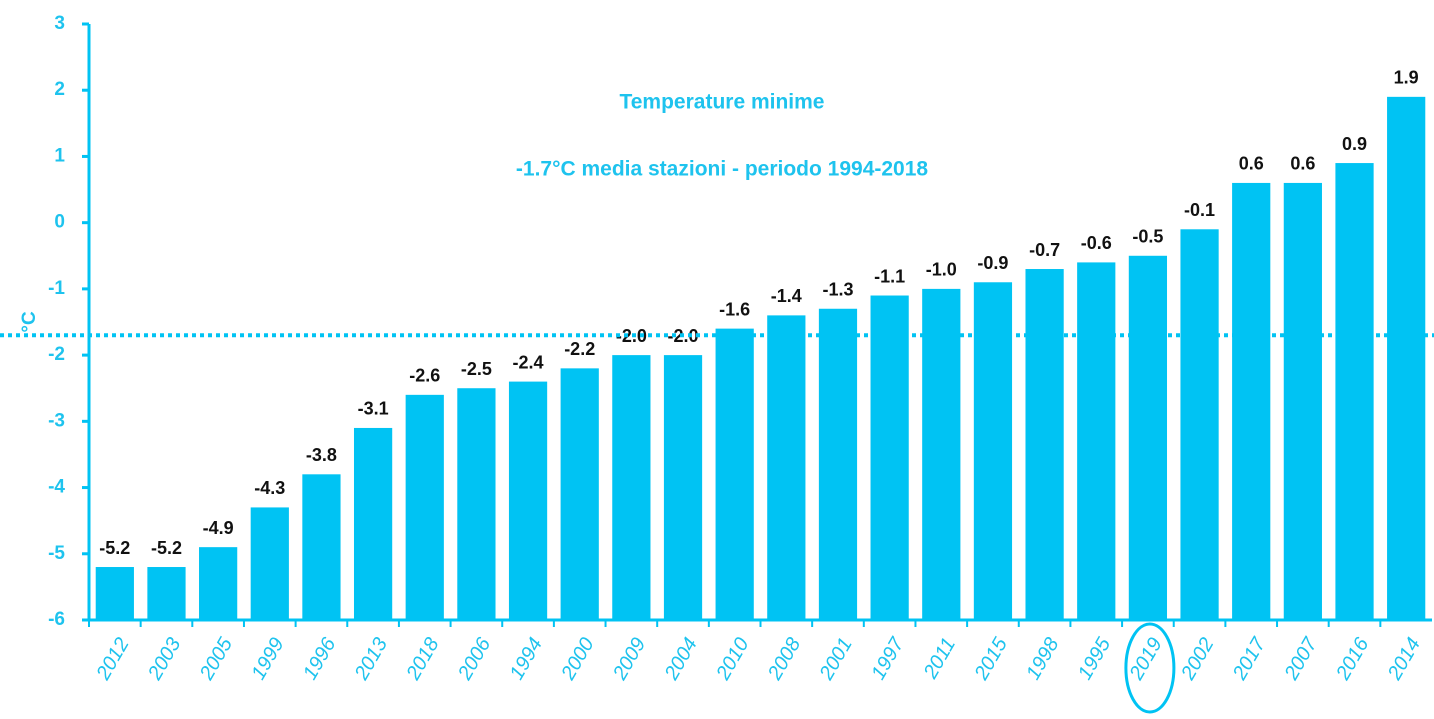 The height and width of the screenshot is (719, 1434). What do you see at coordinates (992, 263) in the screenshot?
I see `data-label: -0.9` at bounding box center [992, 263].